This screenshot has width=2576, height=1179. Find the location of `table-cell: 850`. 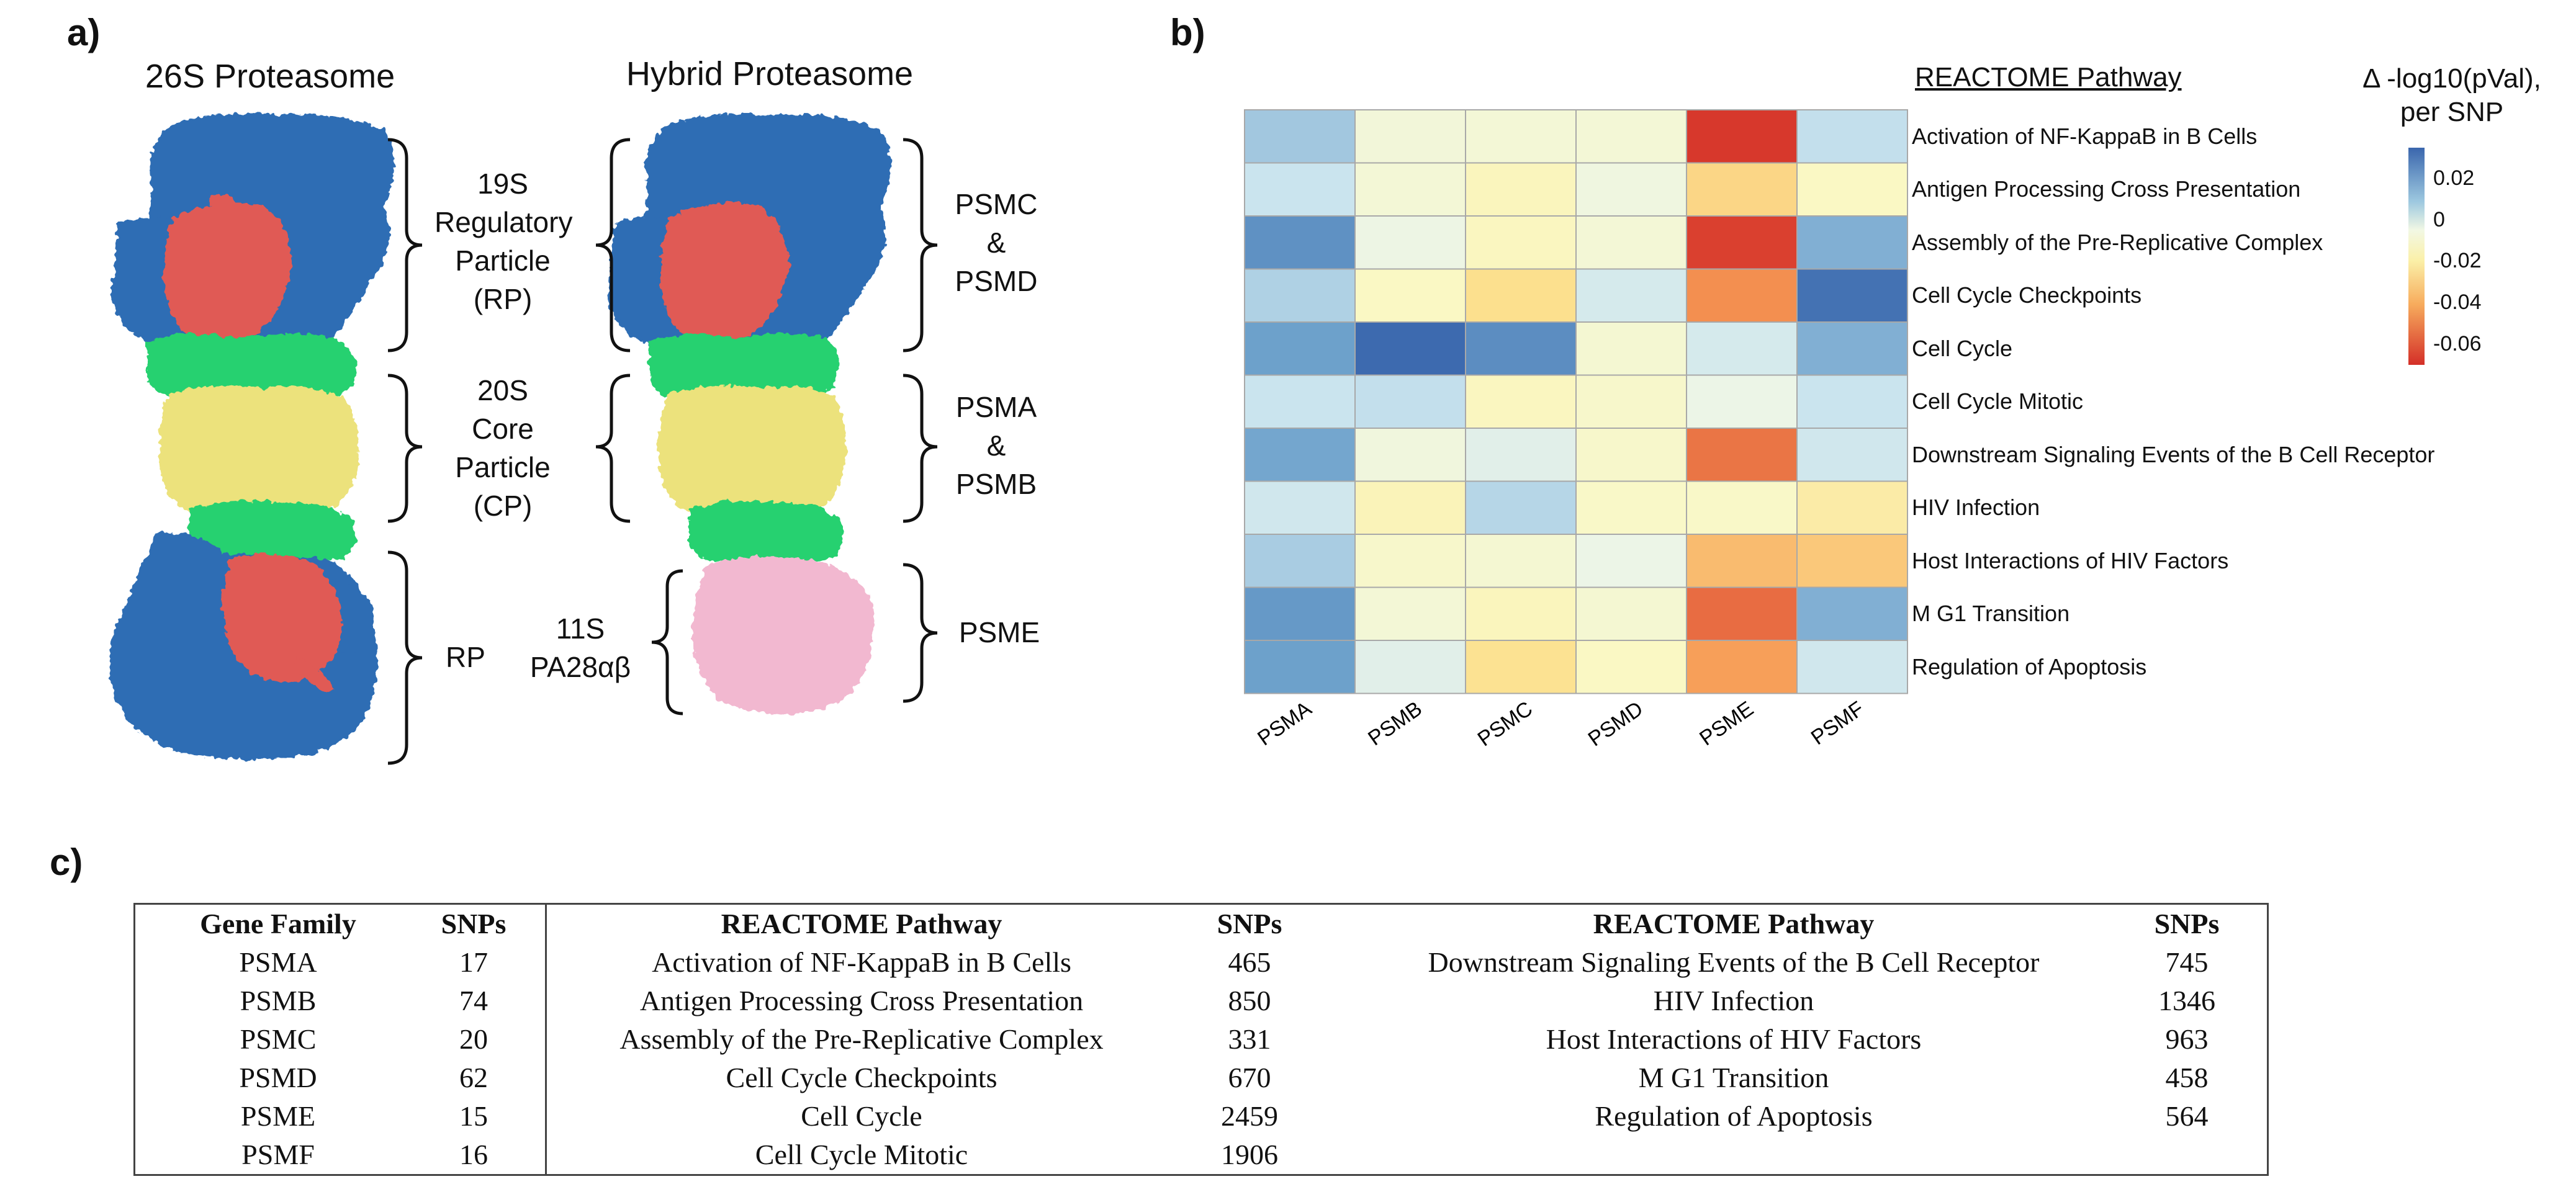

table-cell: 850 is located at coordinates (1249, 1000).